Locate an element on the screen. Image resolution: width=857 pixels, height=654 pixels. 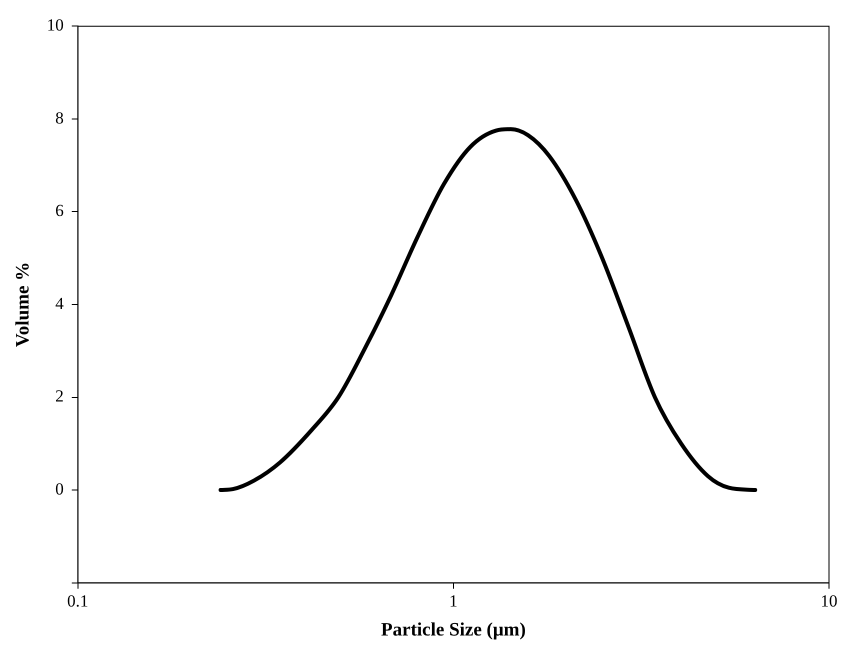
x-axis-title: Particle Size (μm) is located at coordinates (453, 630).